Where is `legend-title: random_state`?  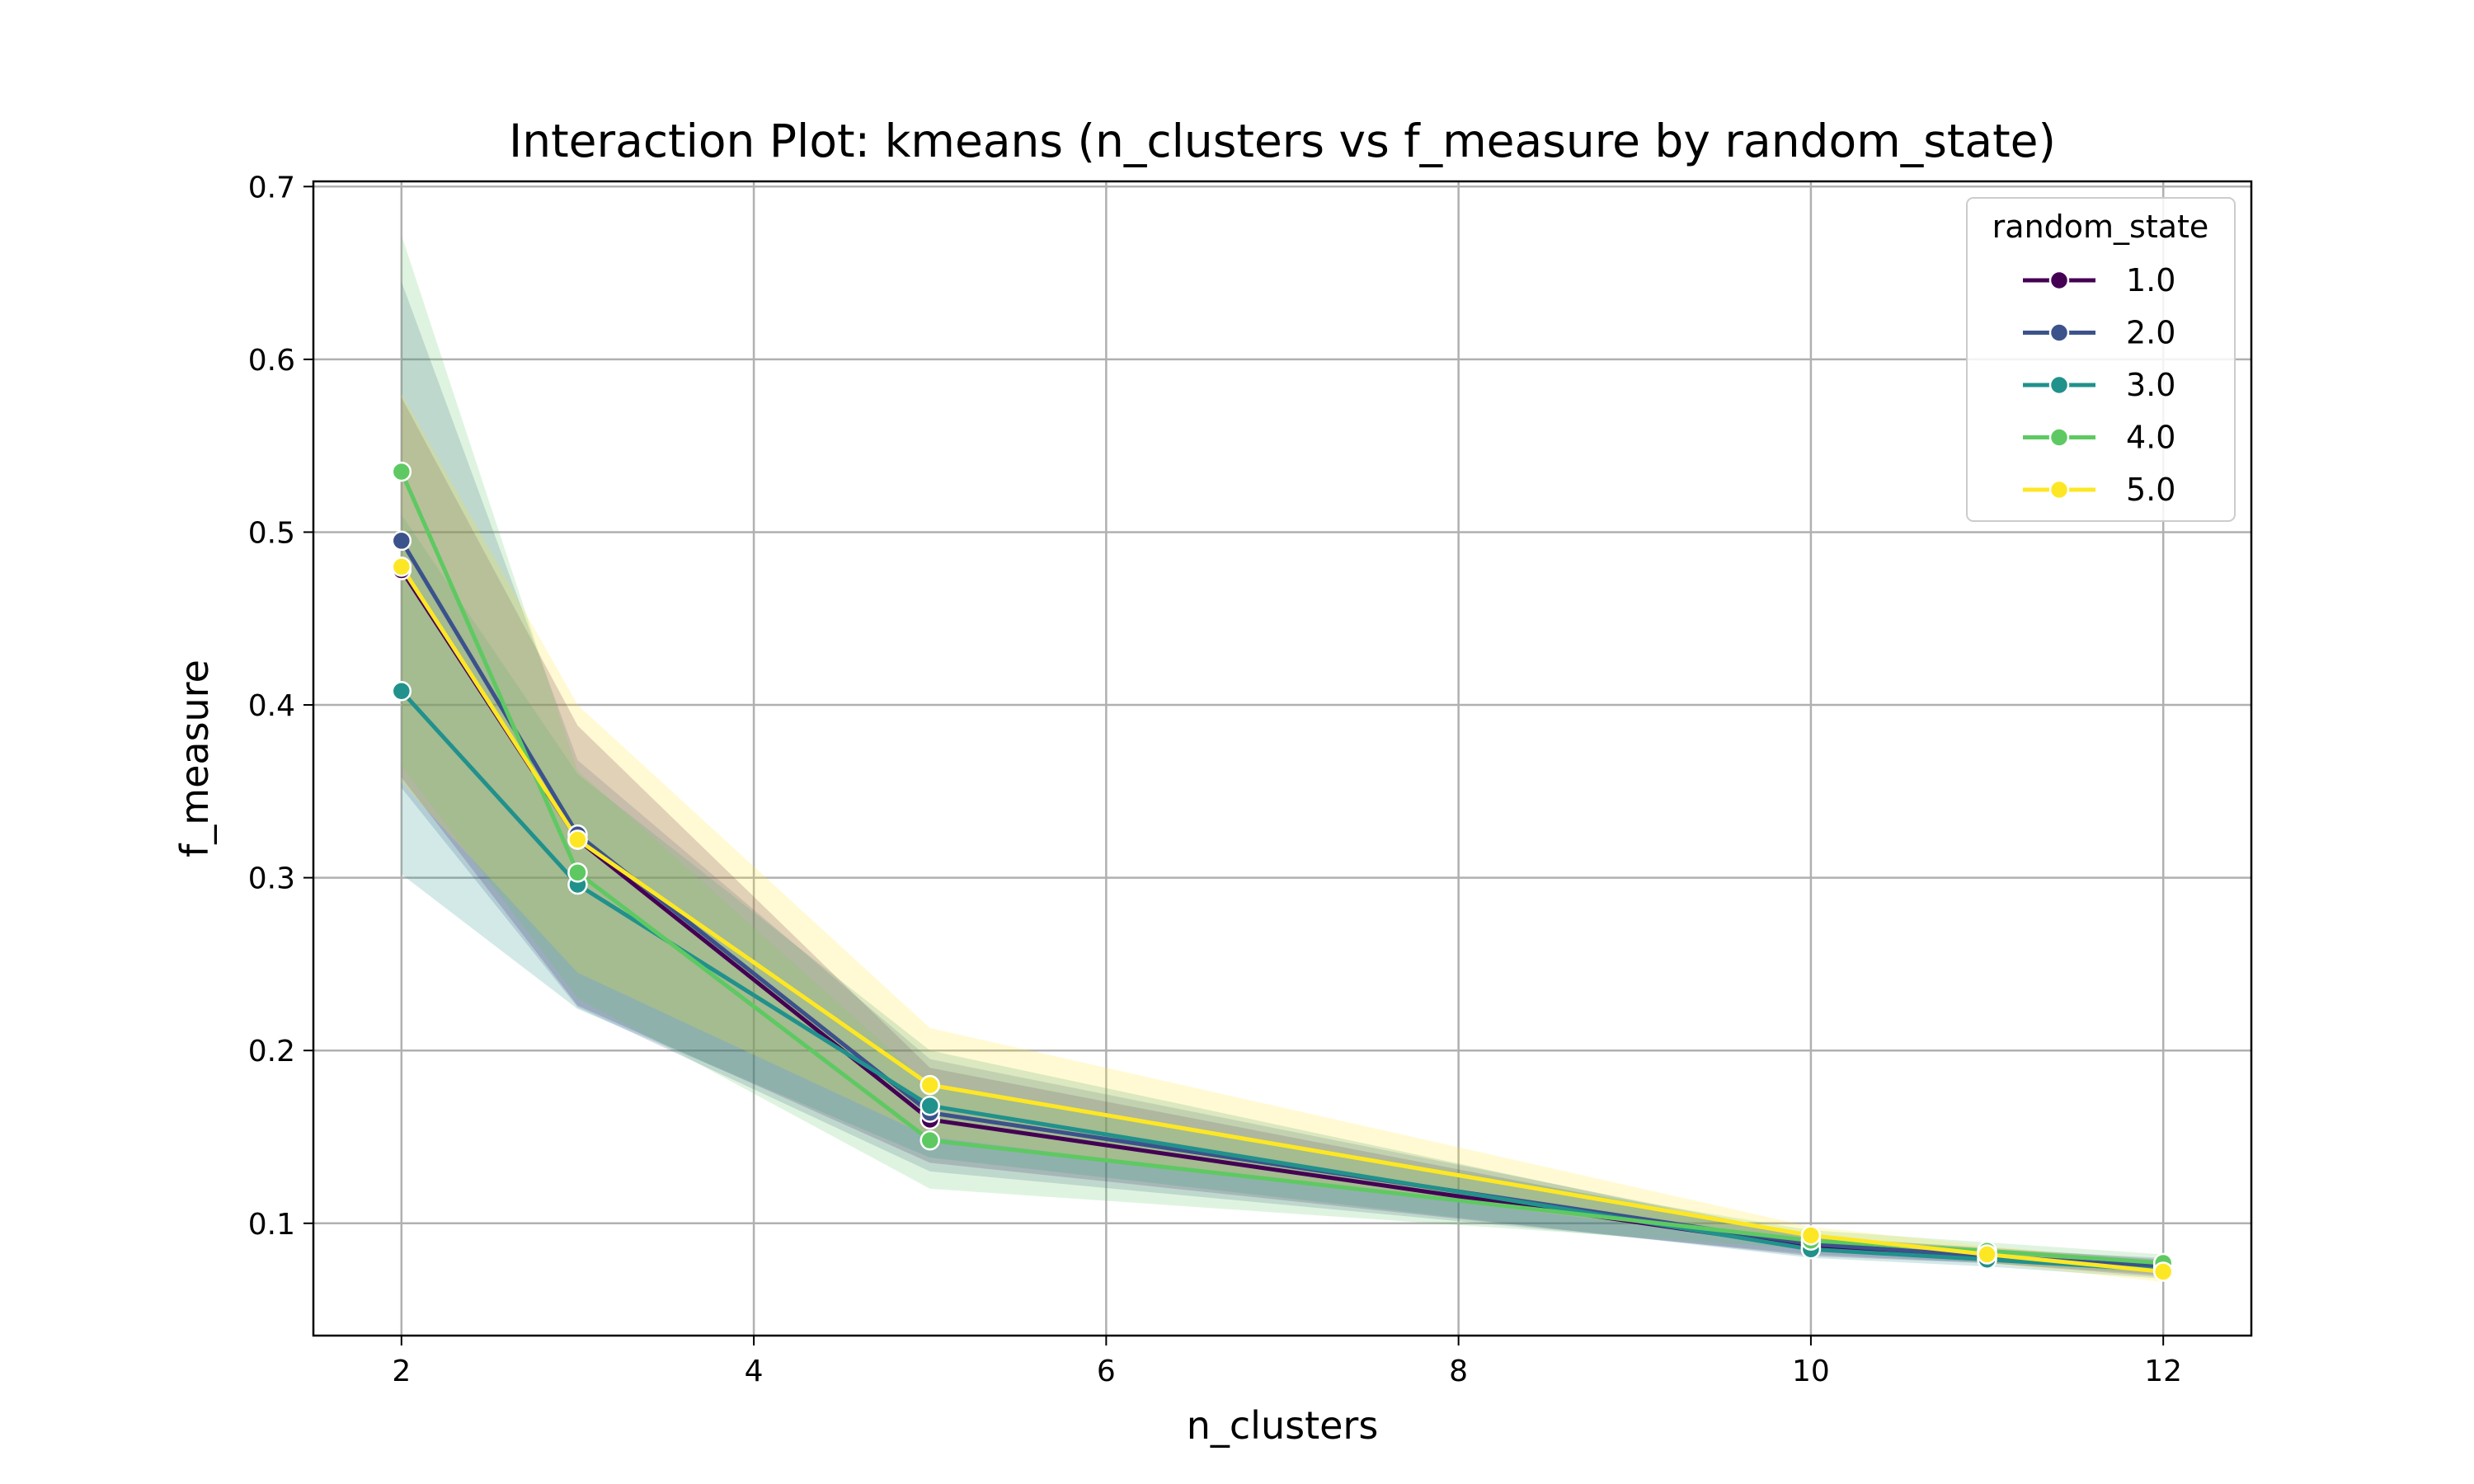 legend-title: random_state is located at coordinates (2100, 227).